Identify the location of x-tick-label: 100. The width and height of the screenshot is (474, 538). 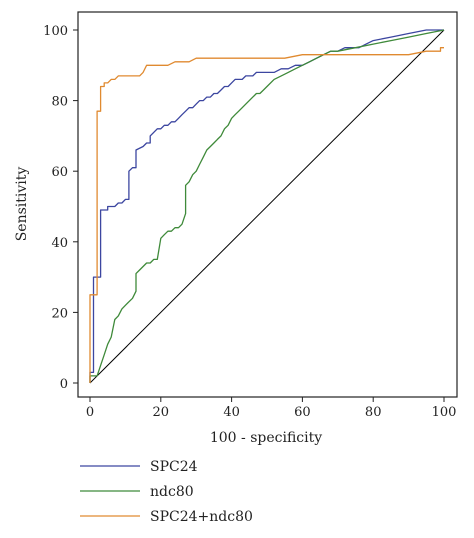
(444, 412).